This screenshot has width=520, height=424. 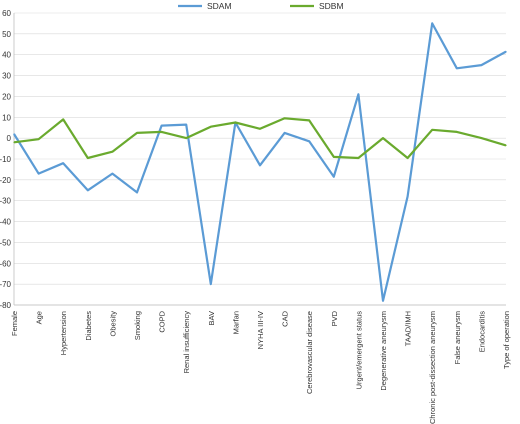 I want to click on y-tick-label: -60, so click(x=6, y=263).